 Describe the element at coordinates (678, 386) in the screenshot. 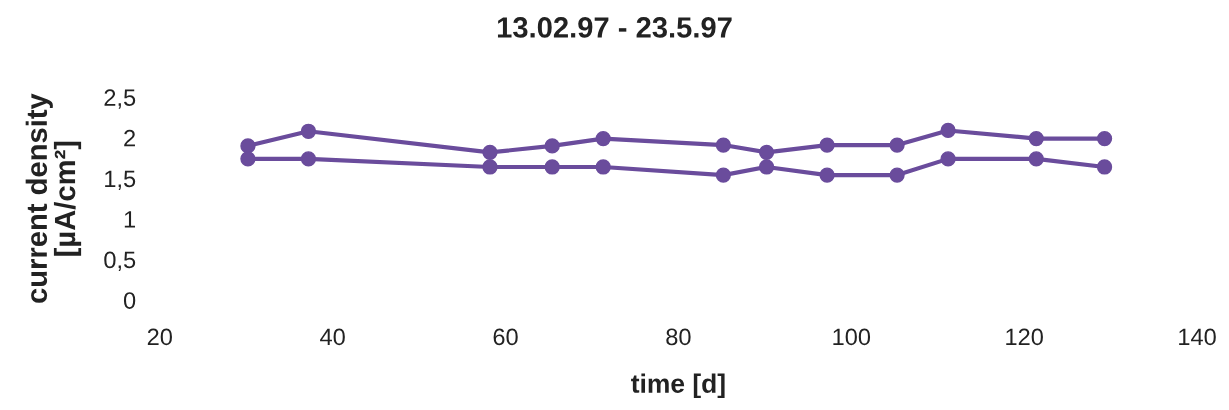

I see `x-axis-title: time [d]` at that location.